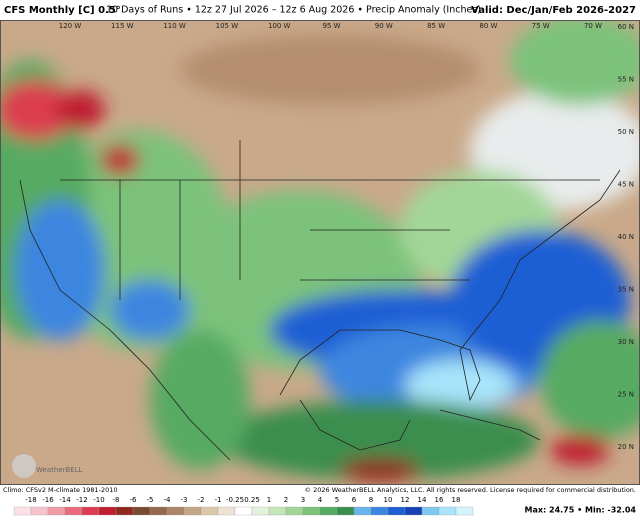  What do you see at coordinates (405, 500) in the screenshot?
I see `colorbar-label: 12` at bounding box center [405, 500].